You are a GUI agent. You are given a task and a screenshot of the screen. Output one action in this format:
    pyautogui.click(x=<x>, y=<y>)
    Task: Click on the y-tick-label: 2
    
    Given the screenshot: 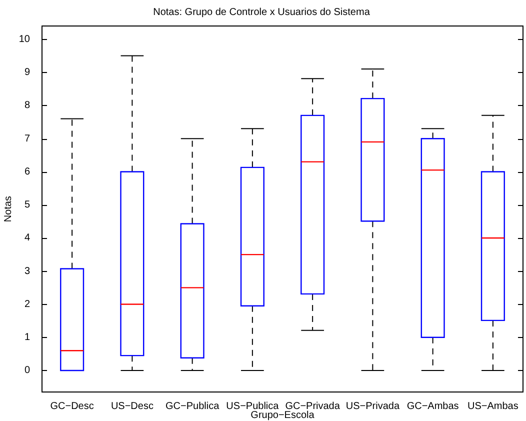 What is the action you would take?
    pyautogui.click(x=27, y=304)
    